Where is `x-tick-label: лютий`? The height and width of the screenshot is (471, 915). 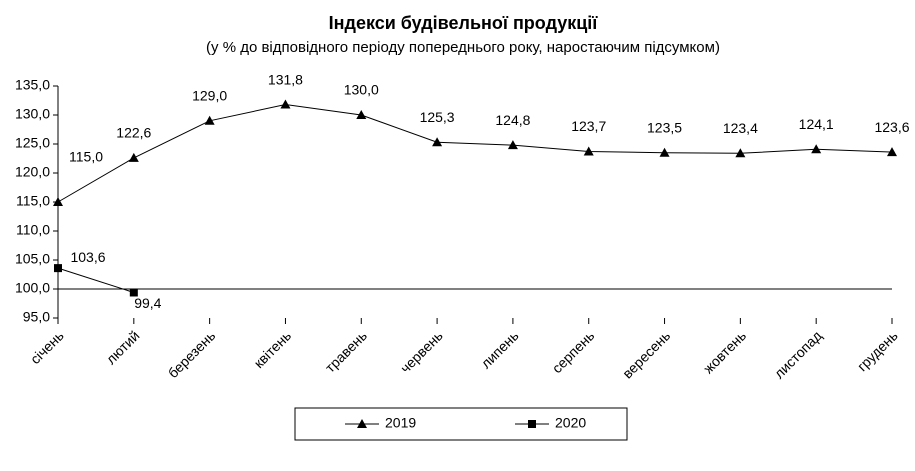
x-tick-label: лютий is located at coordinates (123, 347).